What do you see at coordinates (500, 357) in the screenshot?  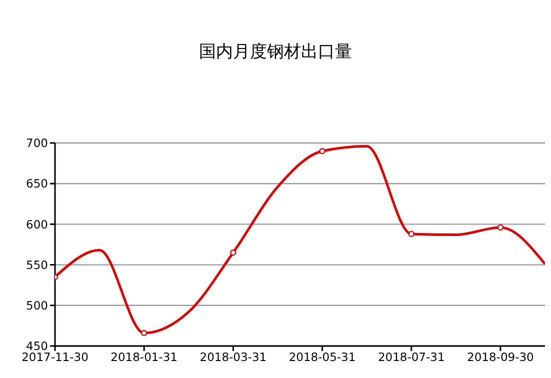 I see `x-tick-label: 2018-09-30` at bounding box center [500, 357].